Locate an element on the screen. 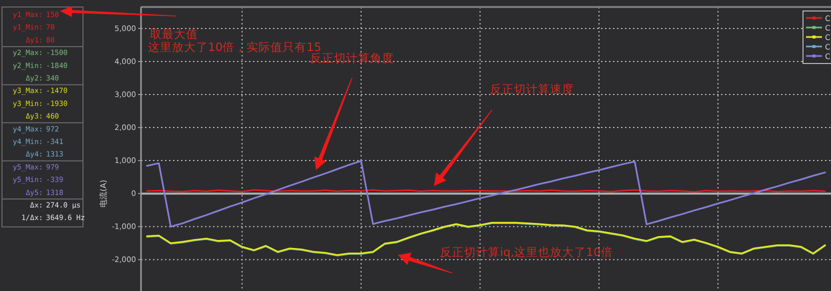  annotation: 反正切计算速度 is located at coordinates (532, 89).